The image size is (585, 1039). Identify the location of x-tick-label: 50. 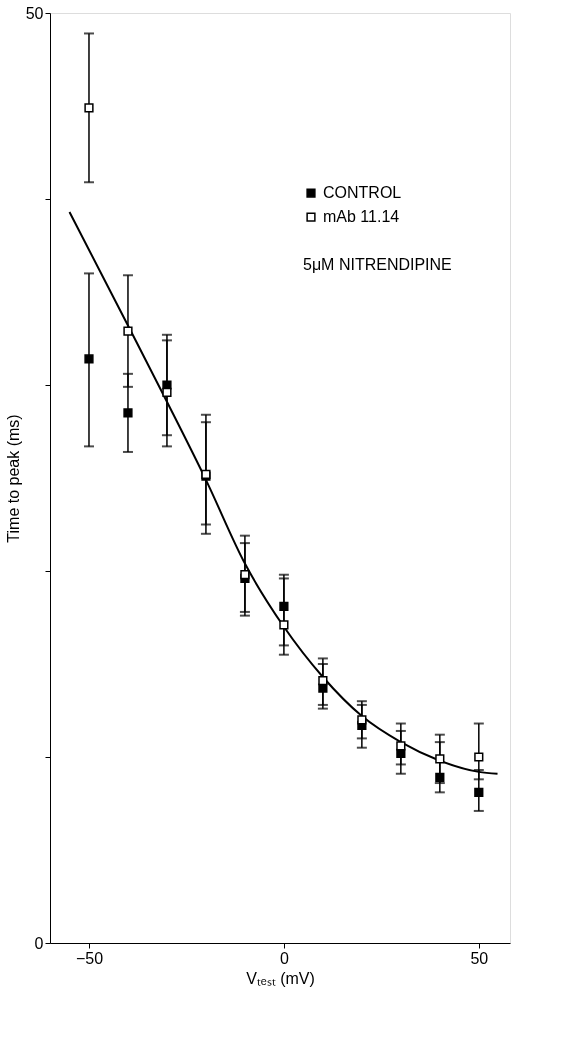
(479, 958).